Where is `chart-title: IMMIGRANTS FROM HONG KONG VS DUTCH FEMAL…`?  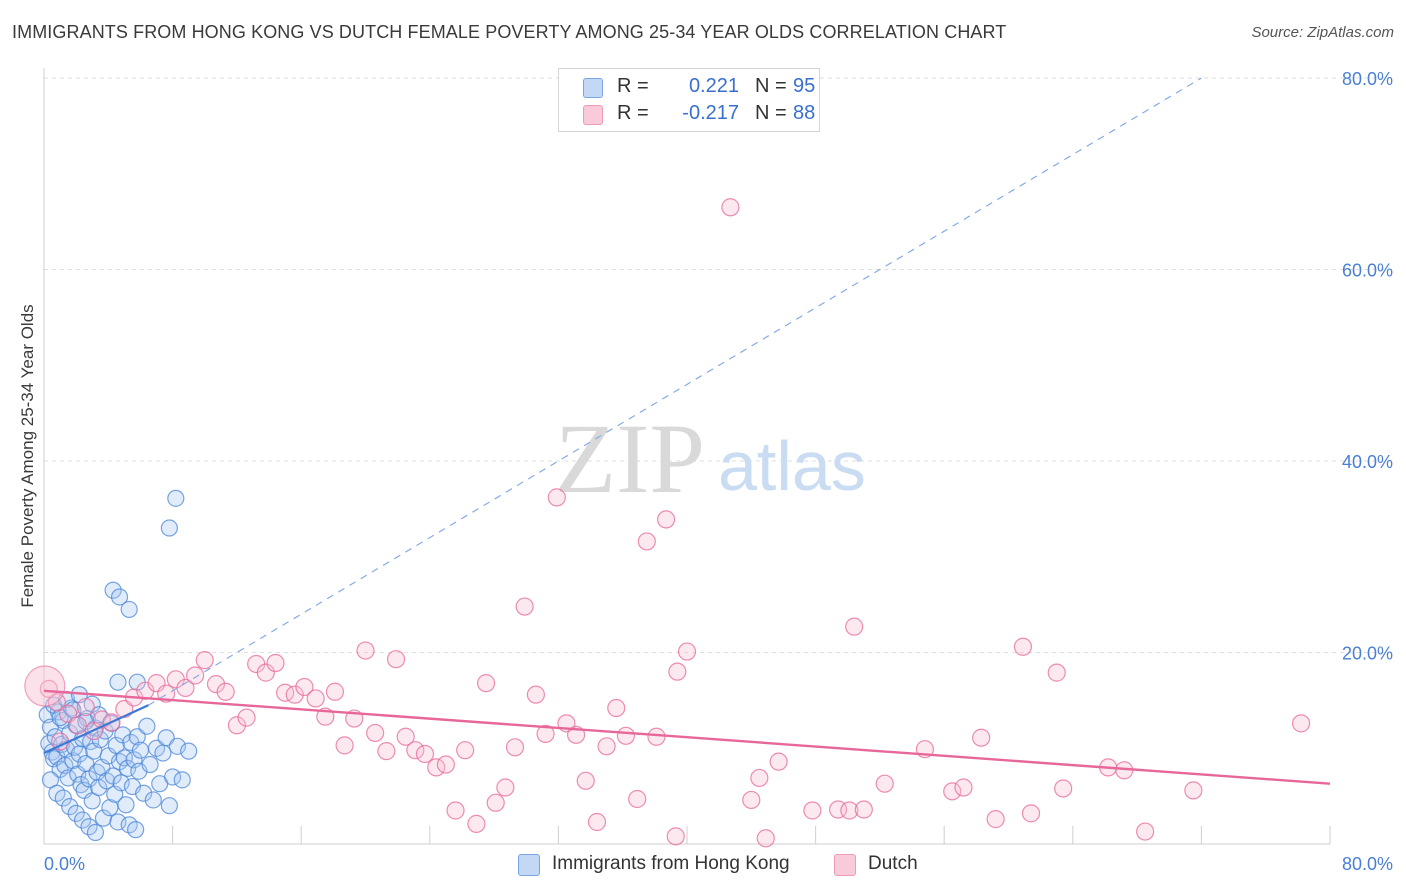
chart-title: IMMIGRANTS FROM HONG KONG VS DUTCH FEMAL… is located at coordinates (509, 32).